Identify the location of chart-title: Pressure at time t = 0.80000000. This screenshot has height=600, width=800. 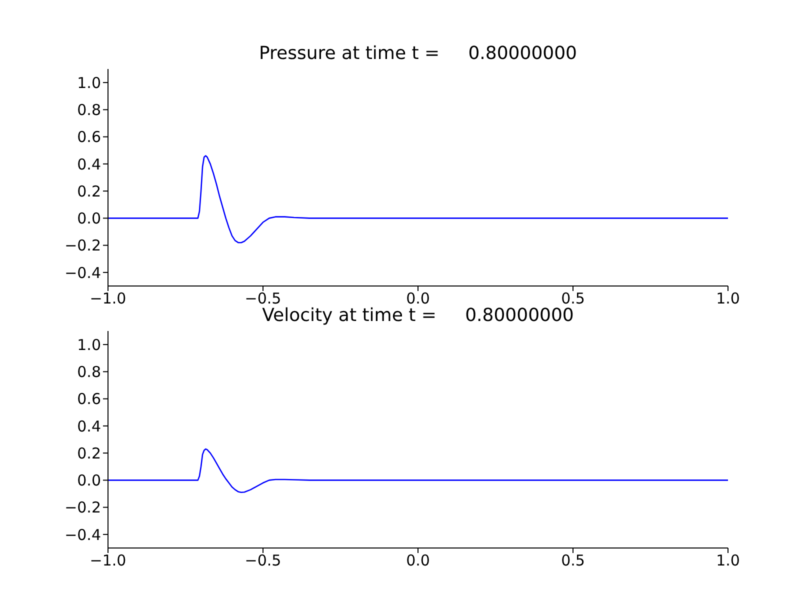
(418, 54).